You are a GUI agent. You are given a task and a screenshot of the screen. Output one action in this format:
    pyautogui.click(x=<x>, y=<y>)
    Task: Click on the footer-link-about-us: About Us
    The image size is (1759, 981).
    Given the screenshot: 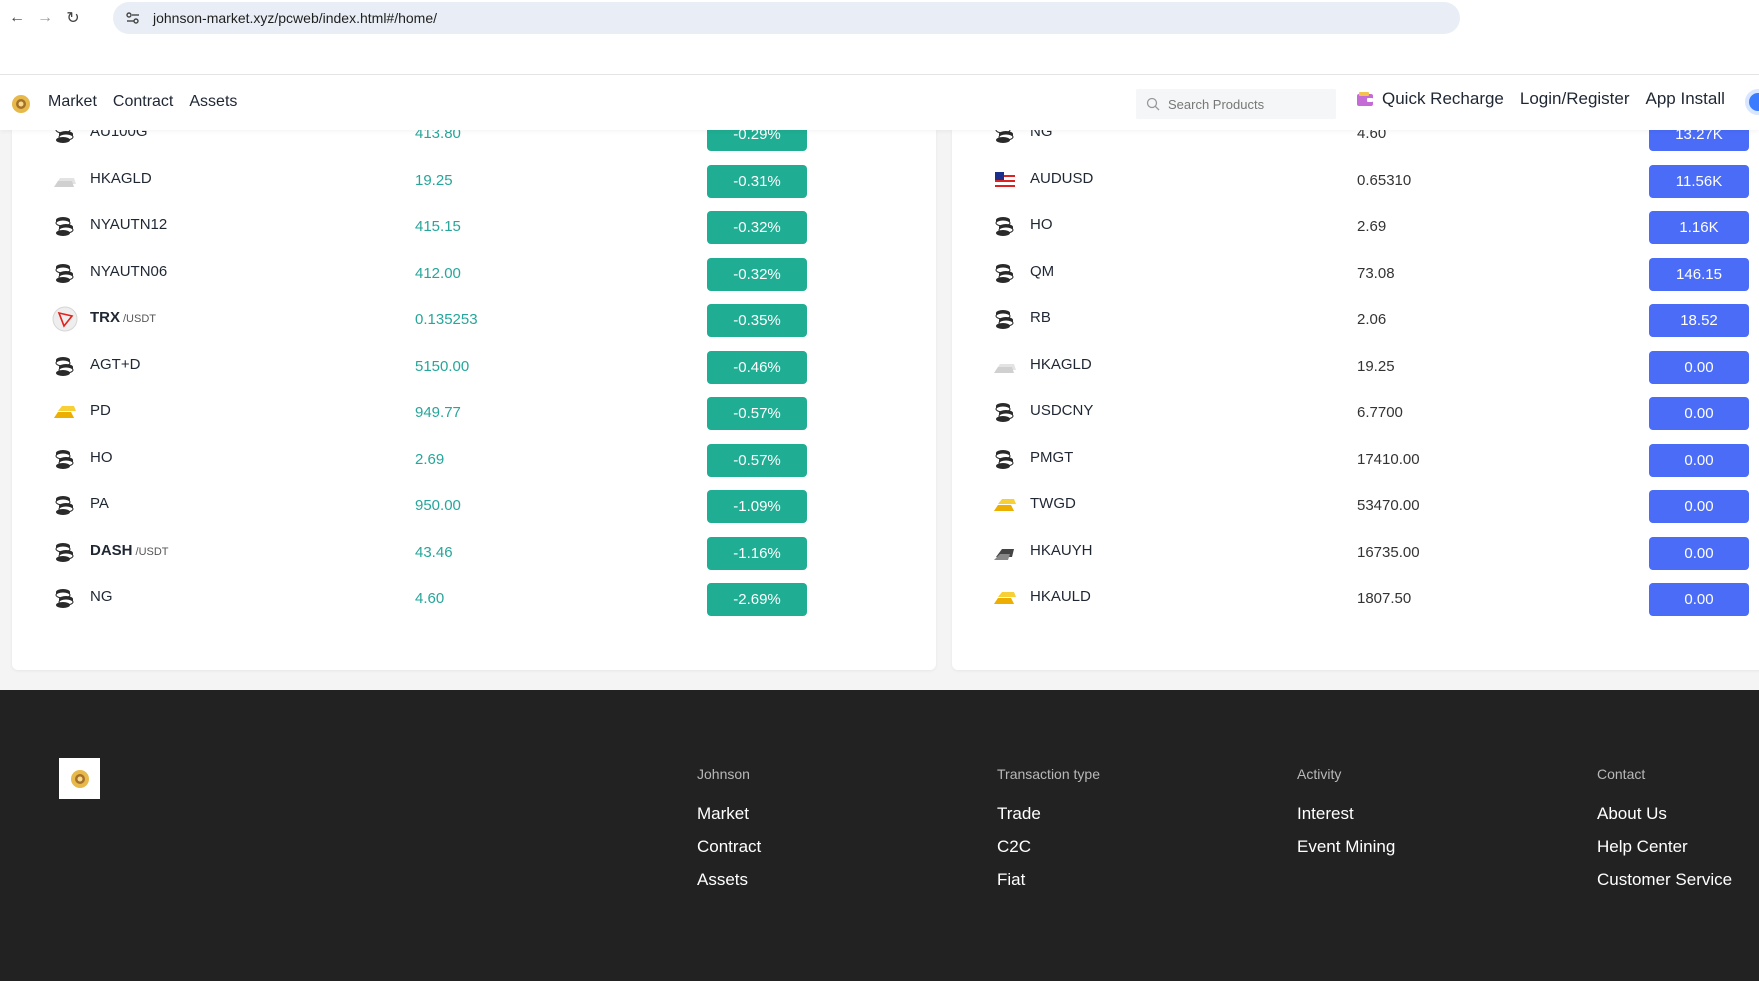 What is the action you would take?
    pyautogui.click(x=1632, y=813)
    